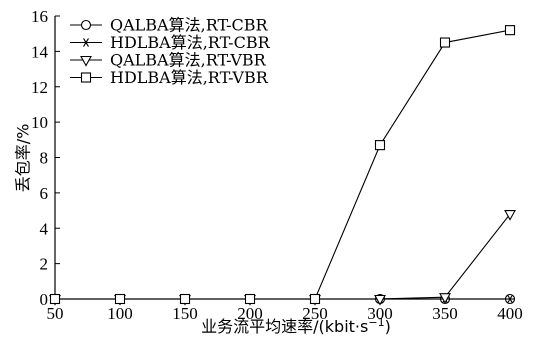 This screenshot has height=346, width=536. I want to click on legend-label: HDLBA算法,RT-VBR, so click(189, 77).